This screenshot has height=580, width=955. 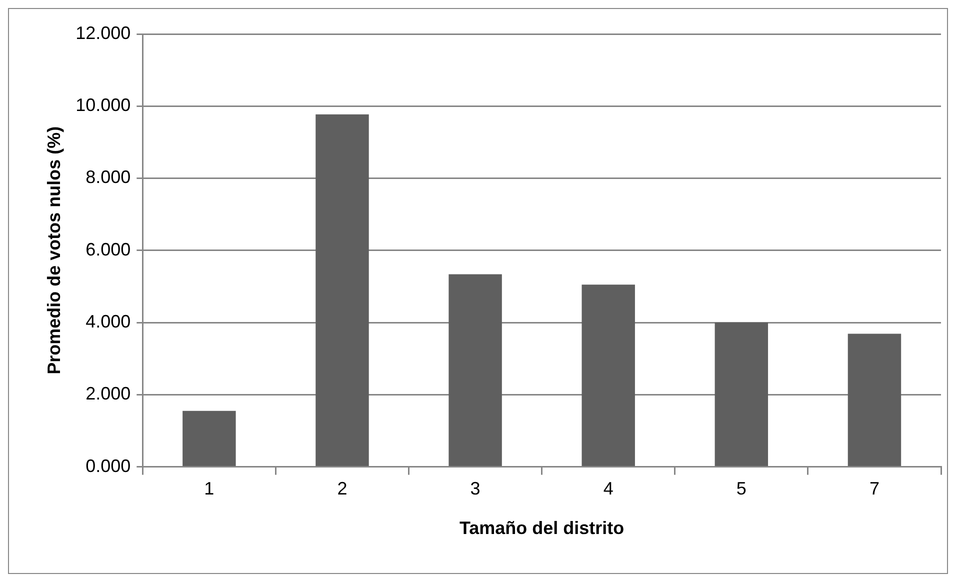 What do you see at coordinates (103, 105) in the screenshot?
I see `y-tick-label: 10.000` at bounding box center [103, 105].